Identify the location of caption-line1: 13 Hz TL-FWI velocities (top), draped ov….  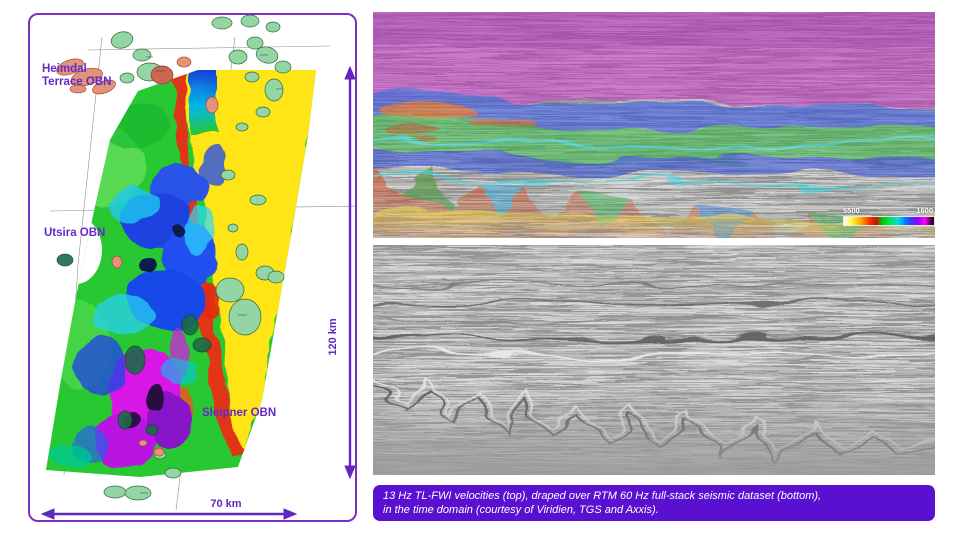
(602, 496).